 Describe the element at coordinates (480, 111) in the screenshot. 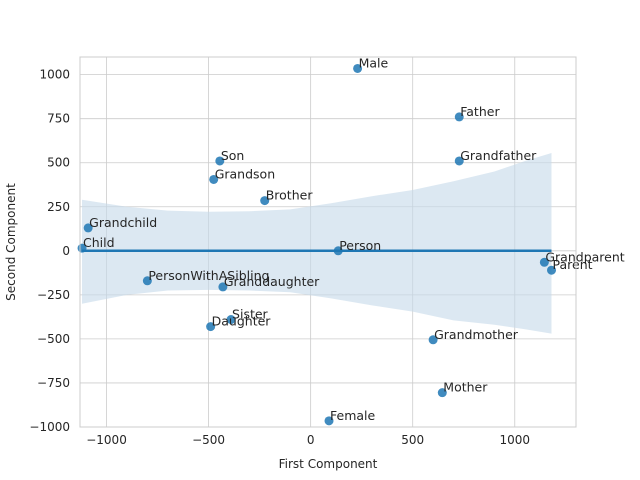

I see `point-label: Father` at that location.